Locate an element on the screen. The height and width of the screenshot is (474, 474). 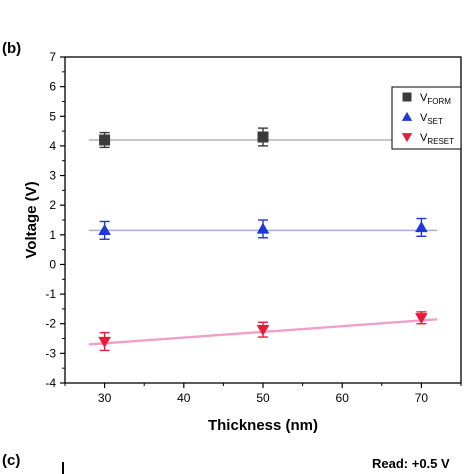
y-tick-label: -3 is located at coordinates (50, 353).